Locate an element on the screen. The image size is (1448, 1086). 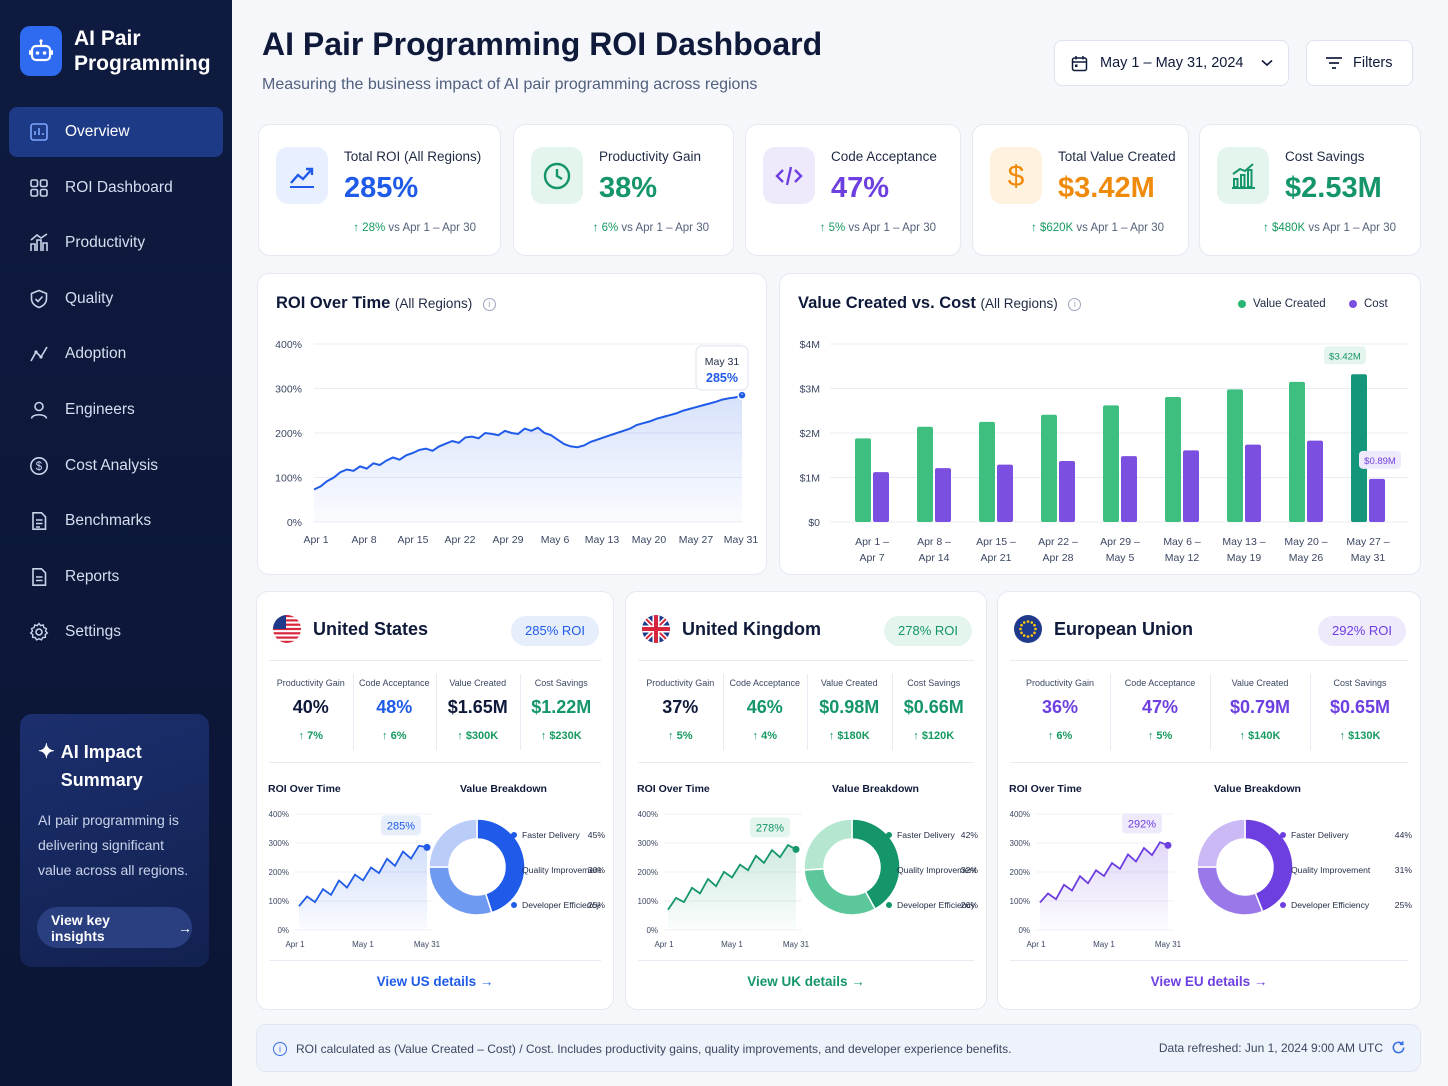
value-tag-text: $3.42M is located at coordinates (1345, 356).